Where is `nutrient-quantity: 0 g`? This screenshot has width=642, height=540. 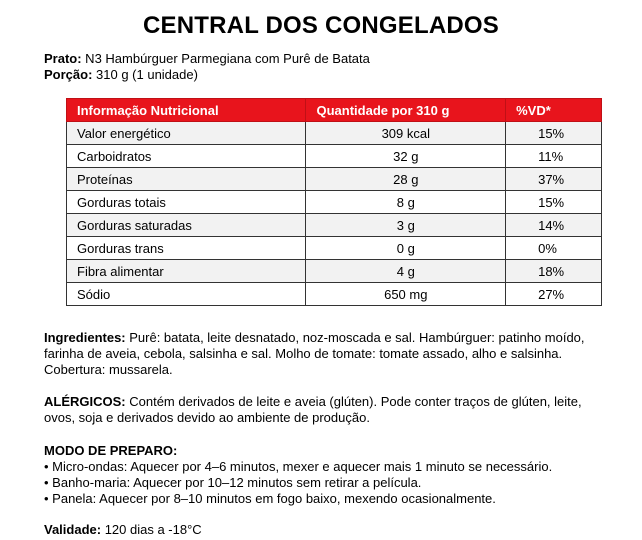
nutrient-quantity: 0 g is located at coordinates (406, 248).